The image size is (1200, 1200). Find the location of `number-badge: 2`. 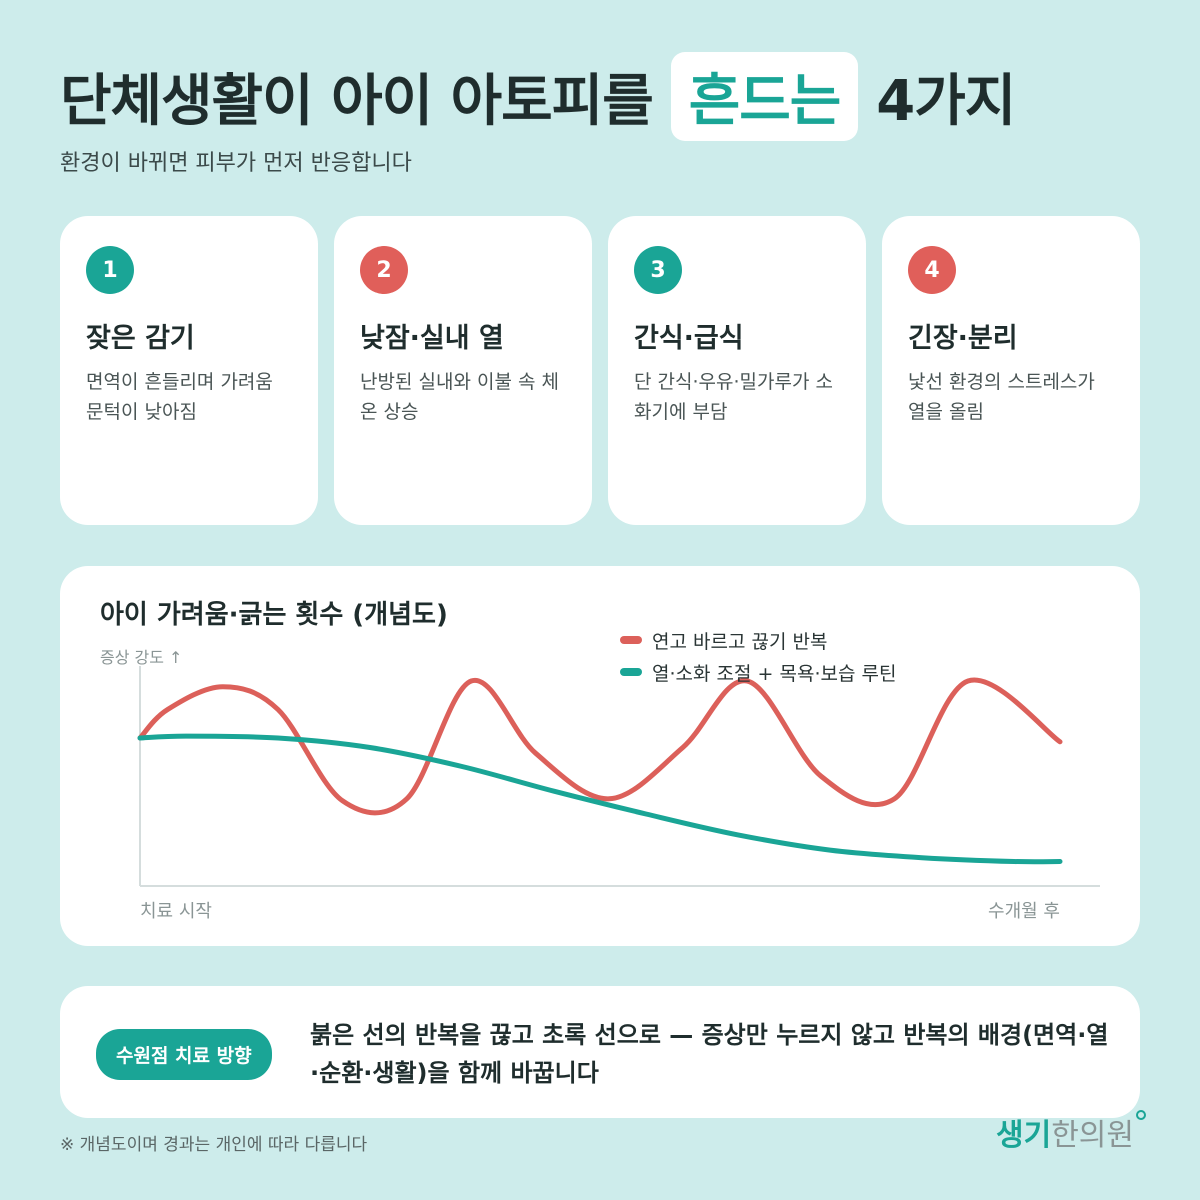

number-badge: 2 is located at coordinates (384, 270).